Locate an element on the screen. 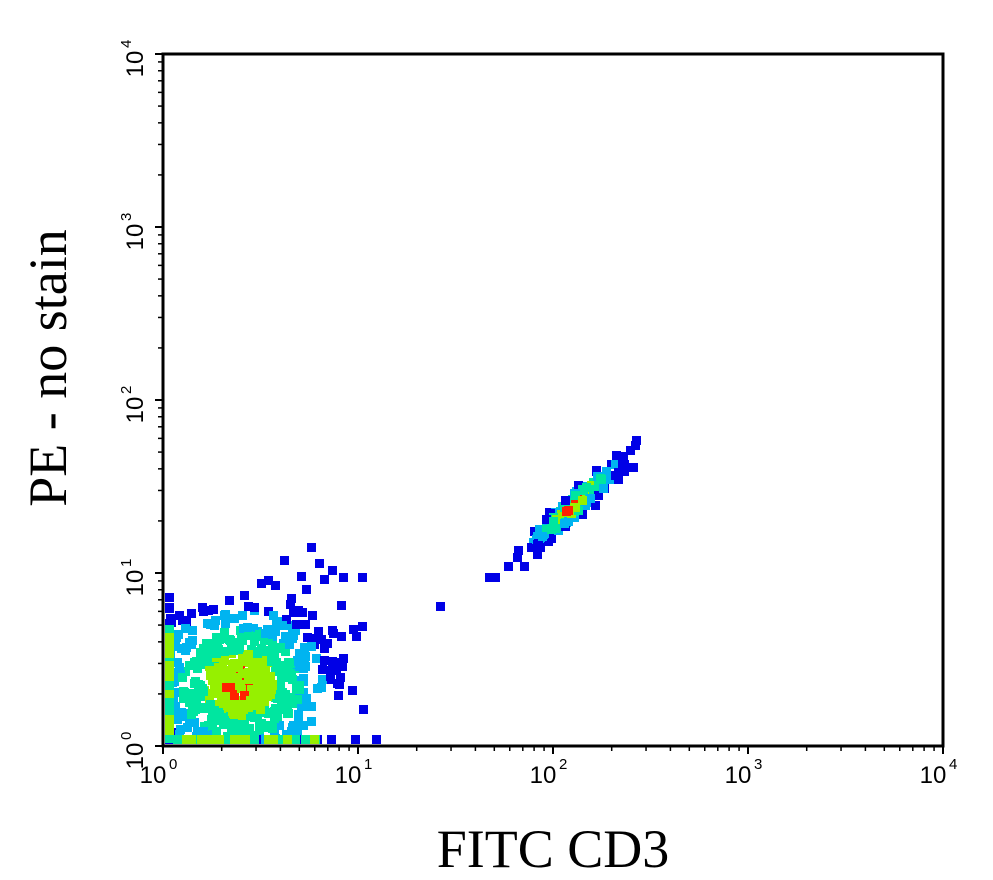 Image resolution: width=993 pixels, height=880 pixels. y-tick-label-group: 104 is located at coordinates (133, 59).